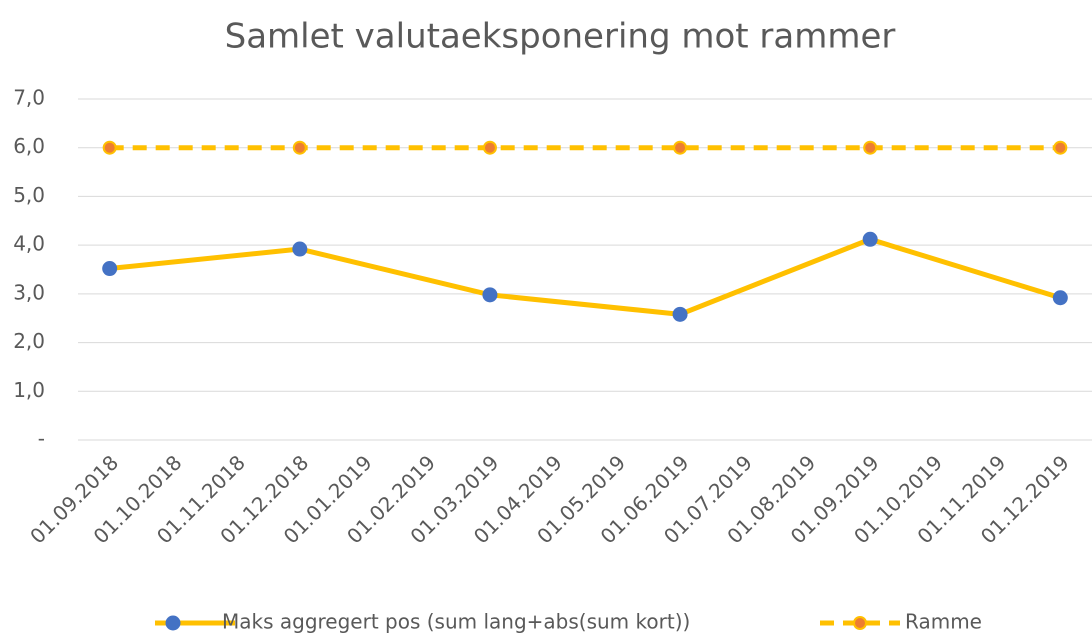  Describe the element at coordinates (29, 98) in the screenshot. I see `y-tick-label: 7,0` at that location.